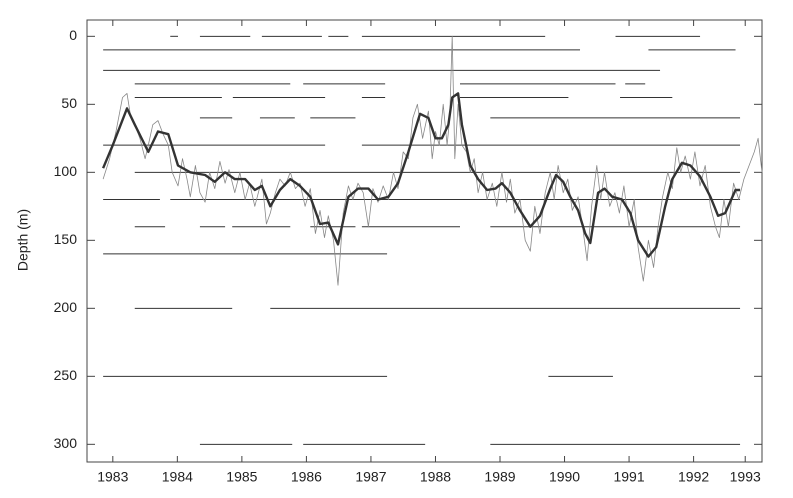  Describe the element at coordinates (177, 477) in the screenshot. I see `x-tick-label: 1984` at that location.